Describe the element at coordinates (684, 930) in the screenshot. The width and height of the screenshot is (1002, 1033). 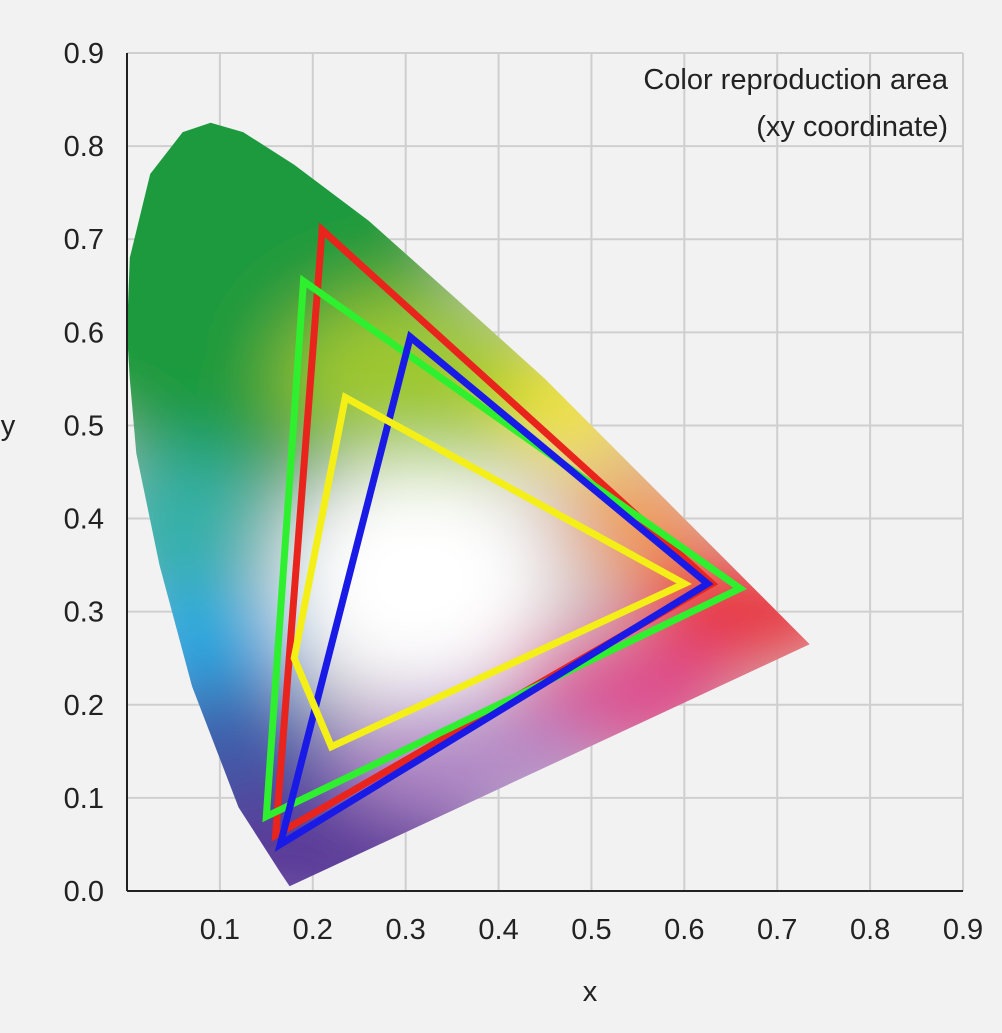
I see `x-tick-label-5: 0.6` at that location.